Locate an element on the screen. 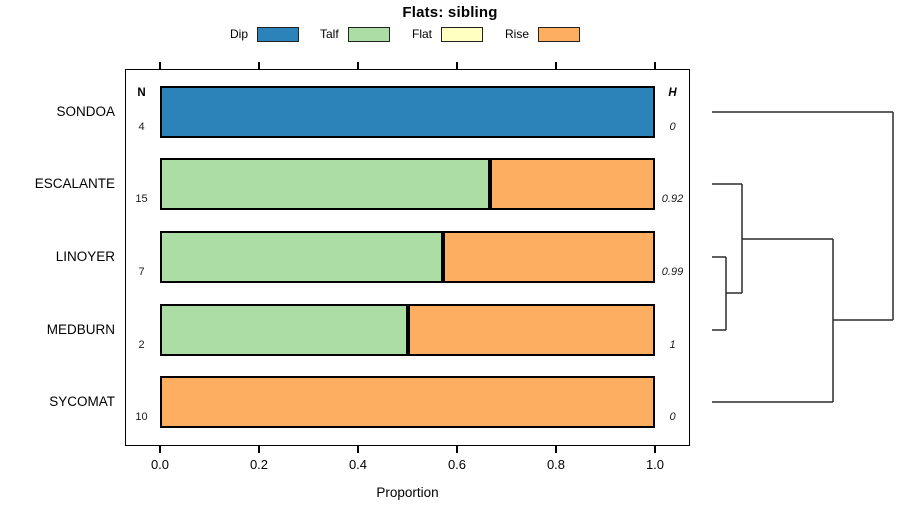  legend-item-dip: Dip is located at coordinates (265, 34).